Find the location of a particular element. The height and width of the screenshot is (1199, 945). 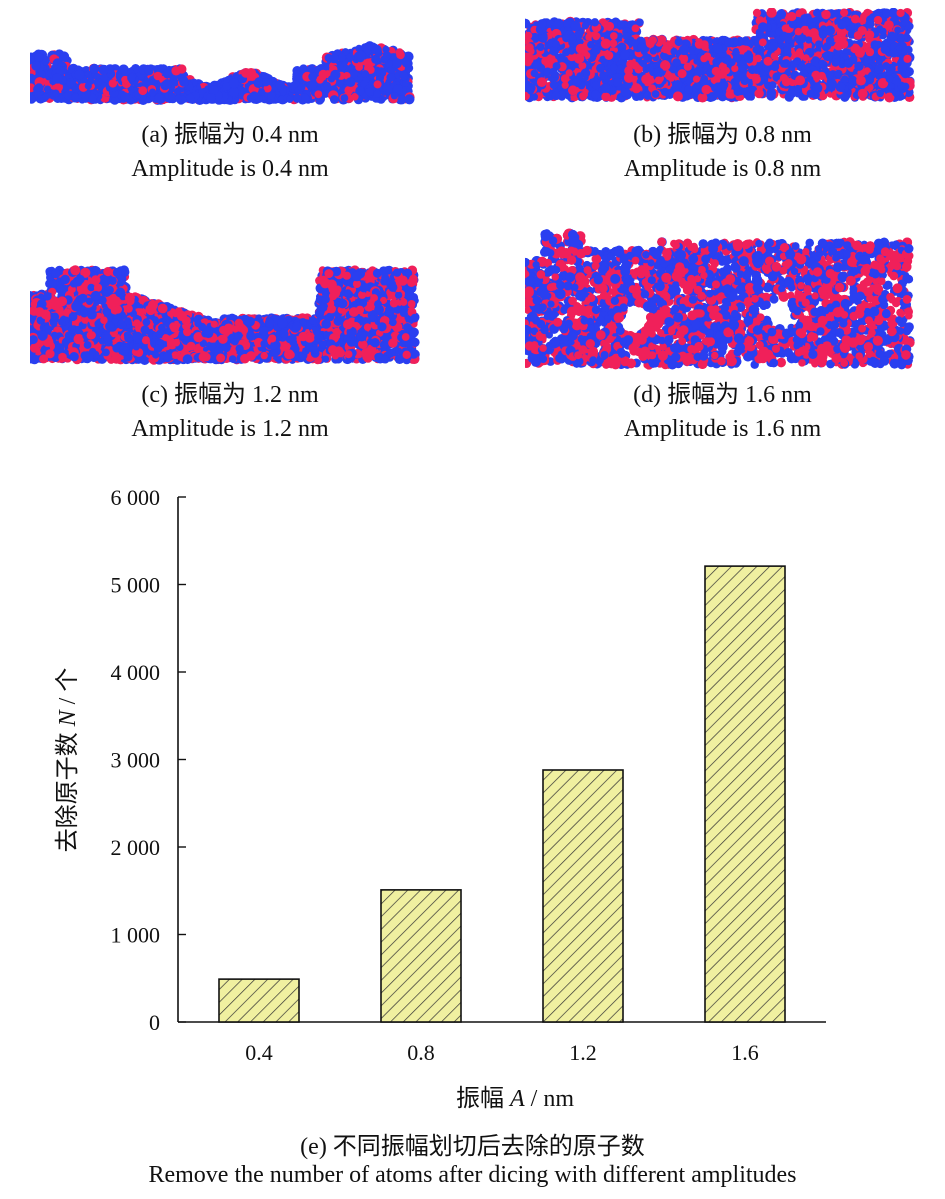

atoms-panel-b is located at coordinates (720, 55).